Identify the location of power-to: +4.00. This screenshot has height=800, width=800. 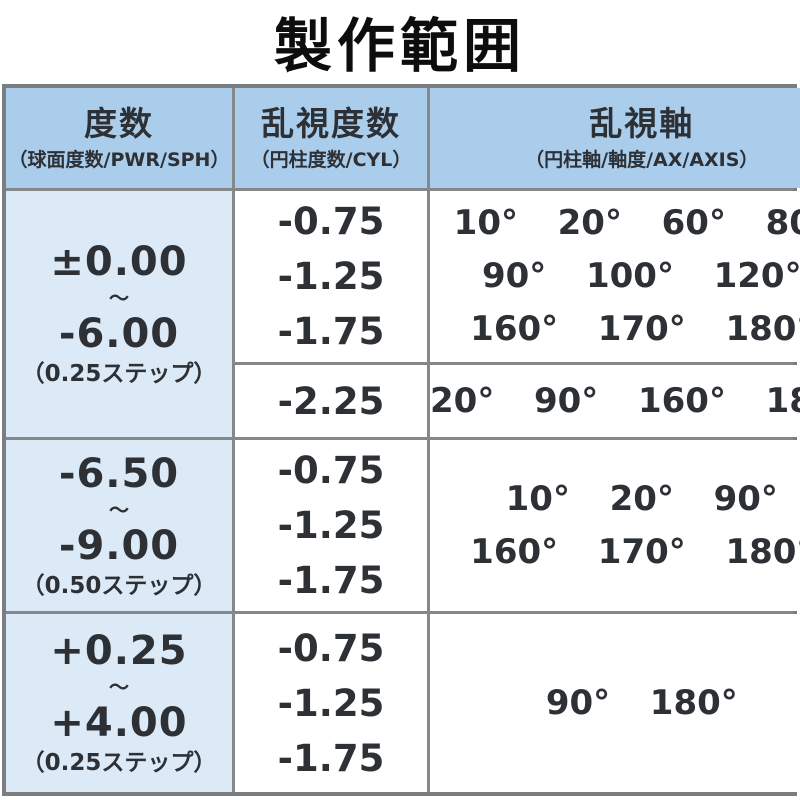
(119, 723).